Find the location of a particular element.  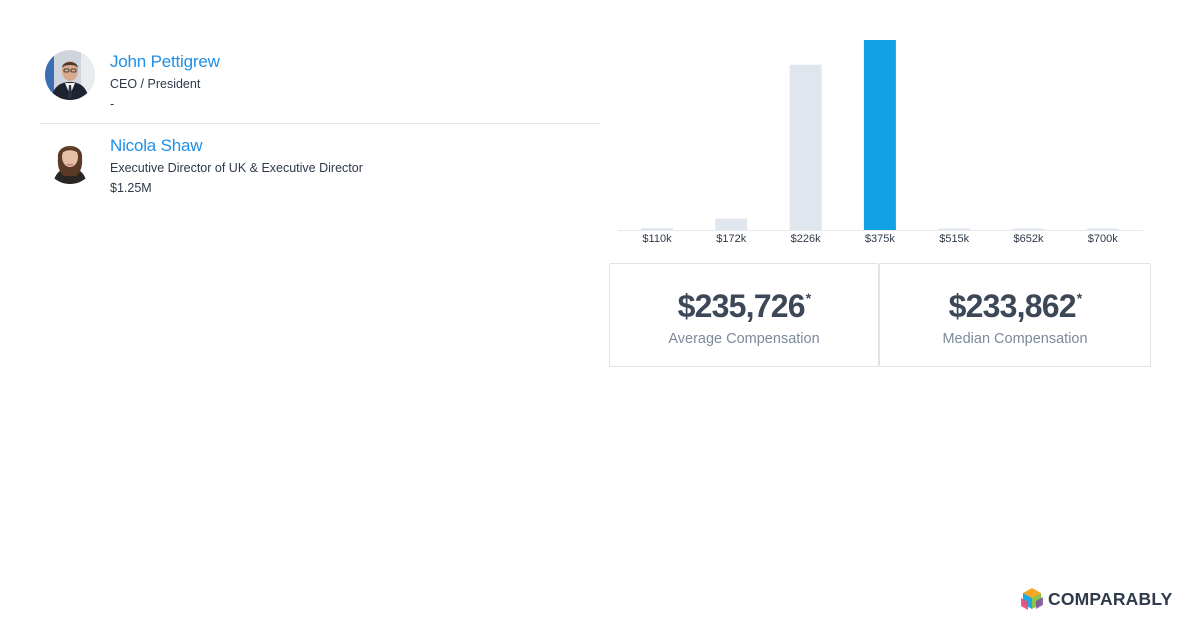

person-name-link: John Pettigrew is located at coordinates (165, 61).